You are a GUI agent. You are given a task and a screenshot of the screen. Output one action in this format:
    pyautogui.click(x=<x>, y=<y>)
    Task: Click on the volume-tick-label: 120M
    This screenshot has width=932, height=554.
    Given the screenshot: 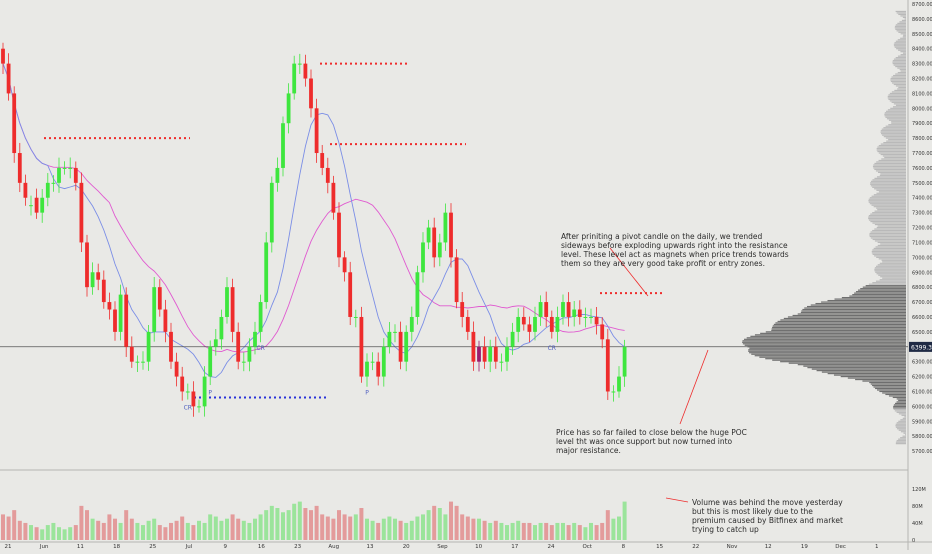 What is the action you would take?
    pyautogui.click(x=919, y=490)
    